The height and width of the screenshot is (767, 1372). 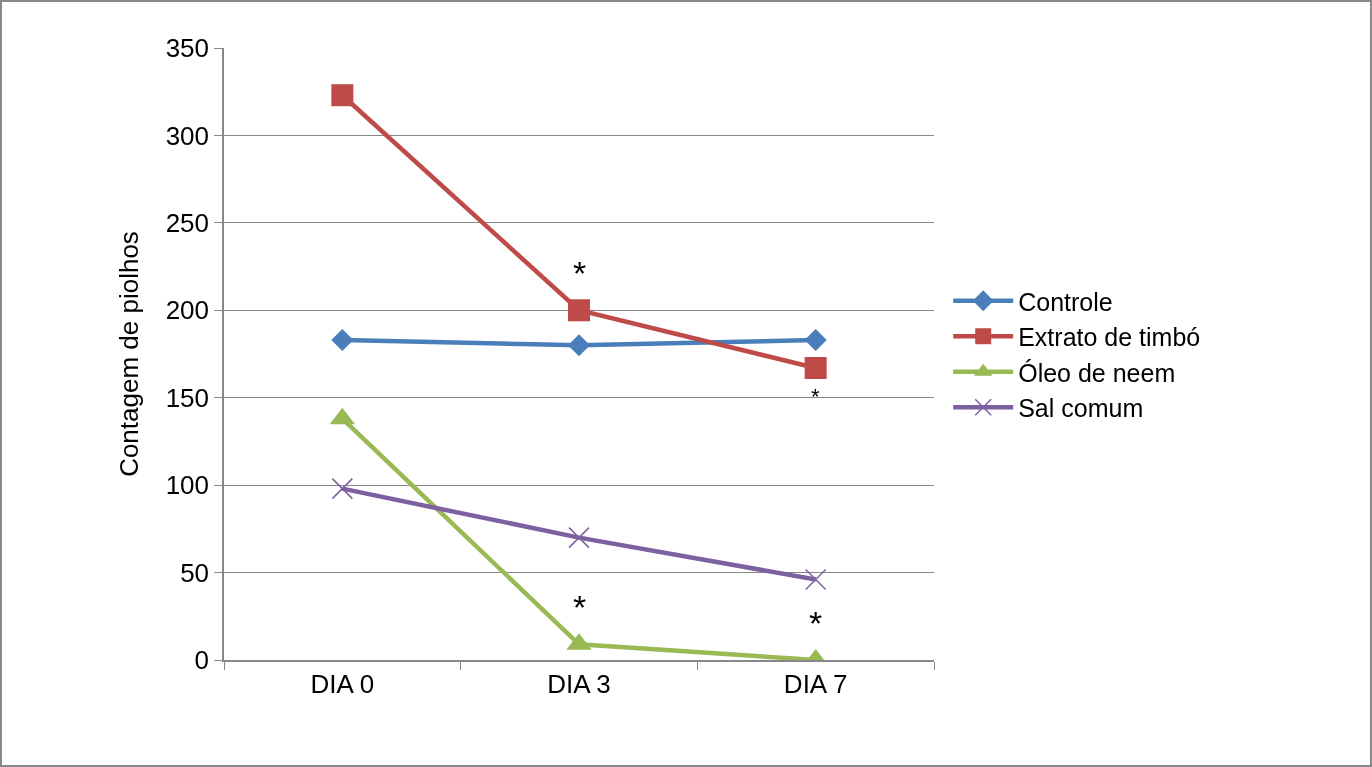 I want to click on y-tick-label: 0, so click(x=202, y=660).